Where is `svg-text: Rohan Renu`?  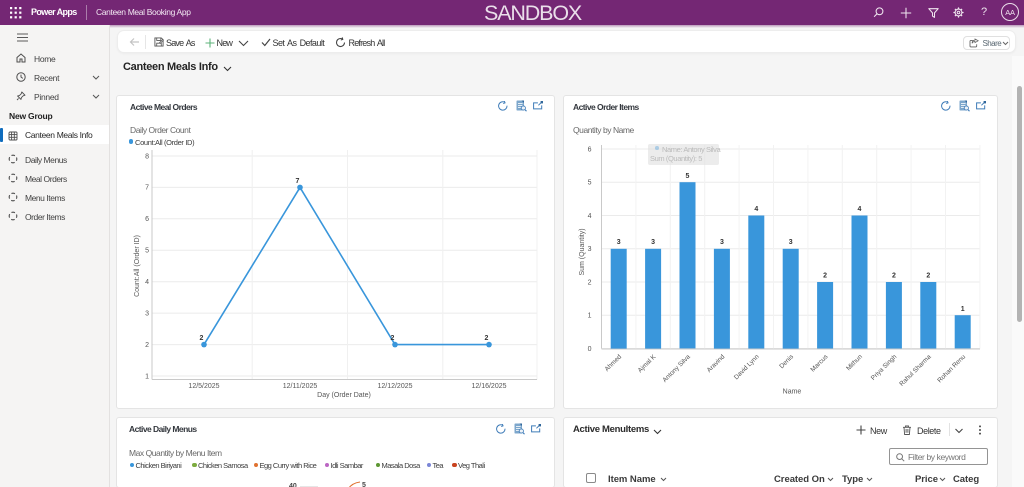
svg-text: Rohan Renu is located at coordinates (951, 368).